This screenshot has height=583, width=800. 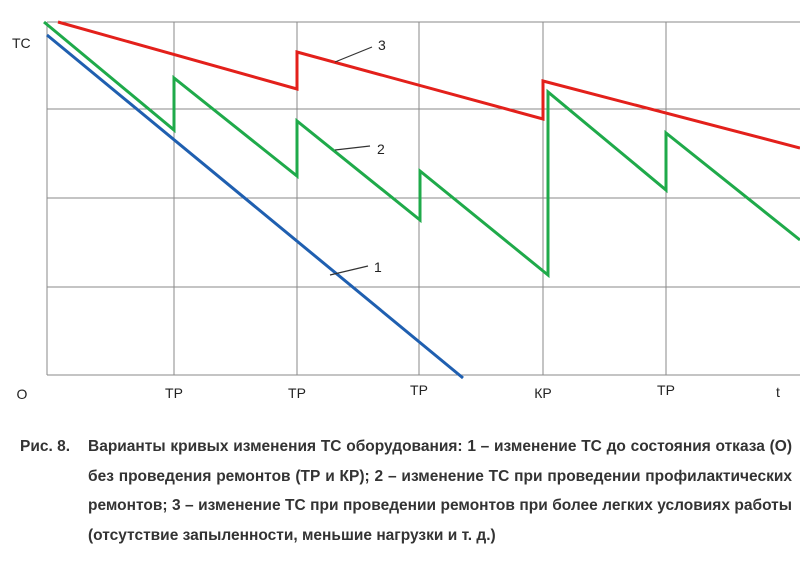 What do you see at coordinates (22, 394) in the screenshot?
I see `origin-label: О` at bounding box center [22, 394].